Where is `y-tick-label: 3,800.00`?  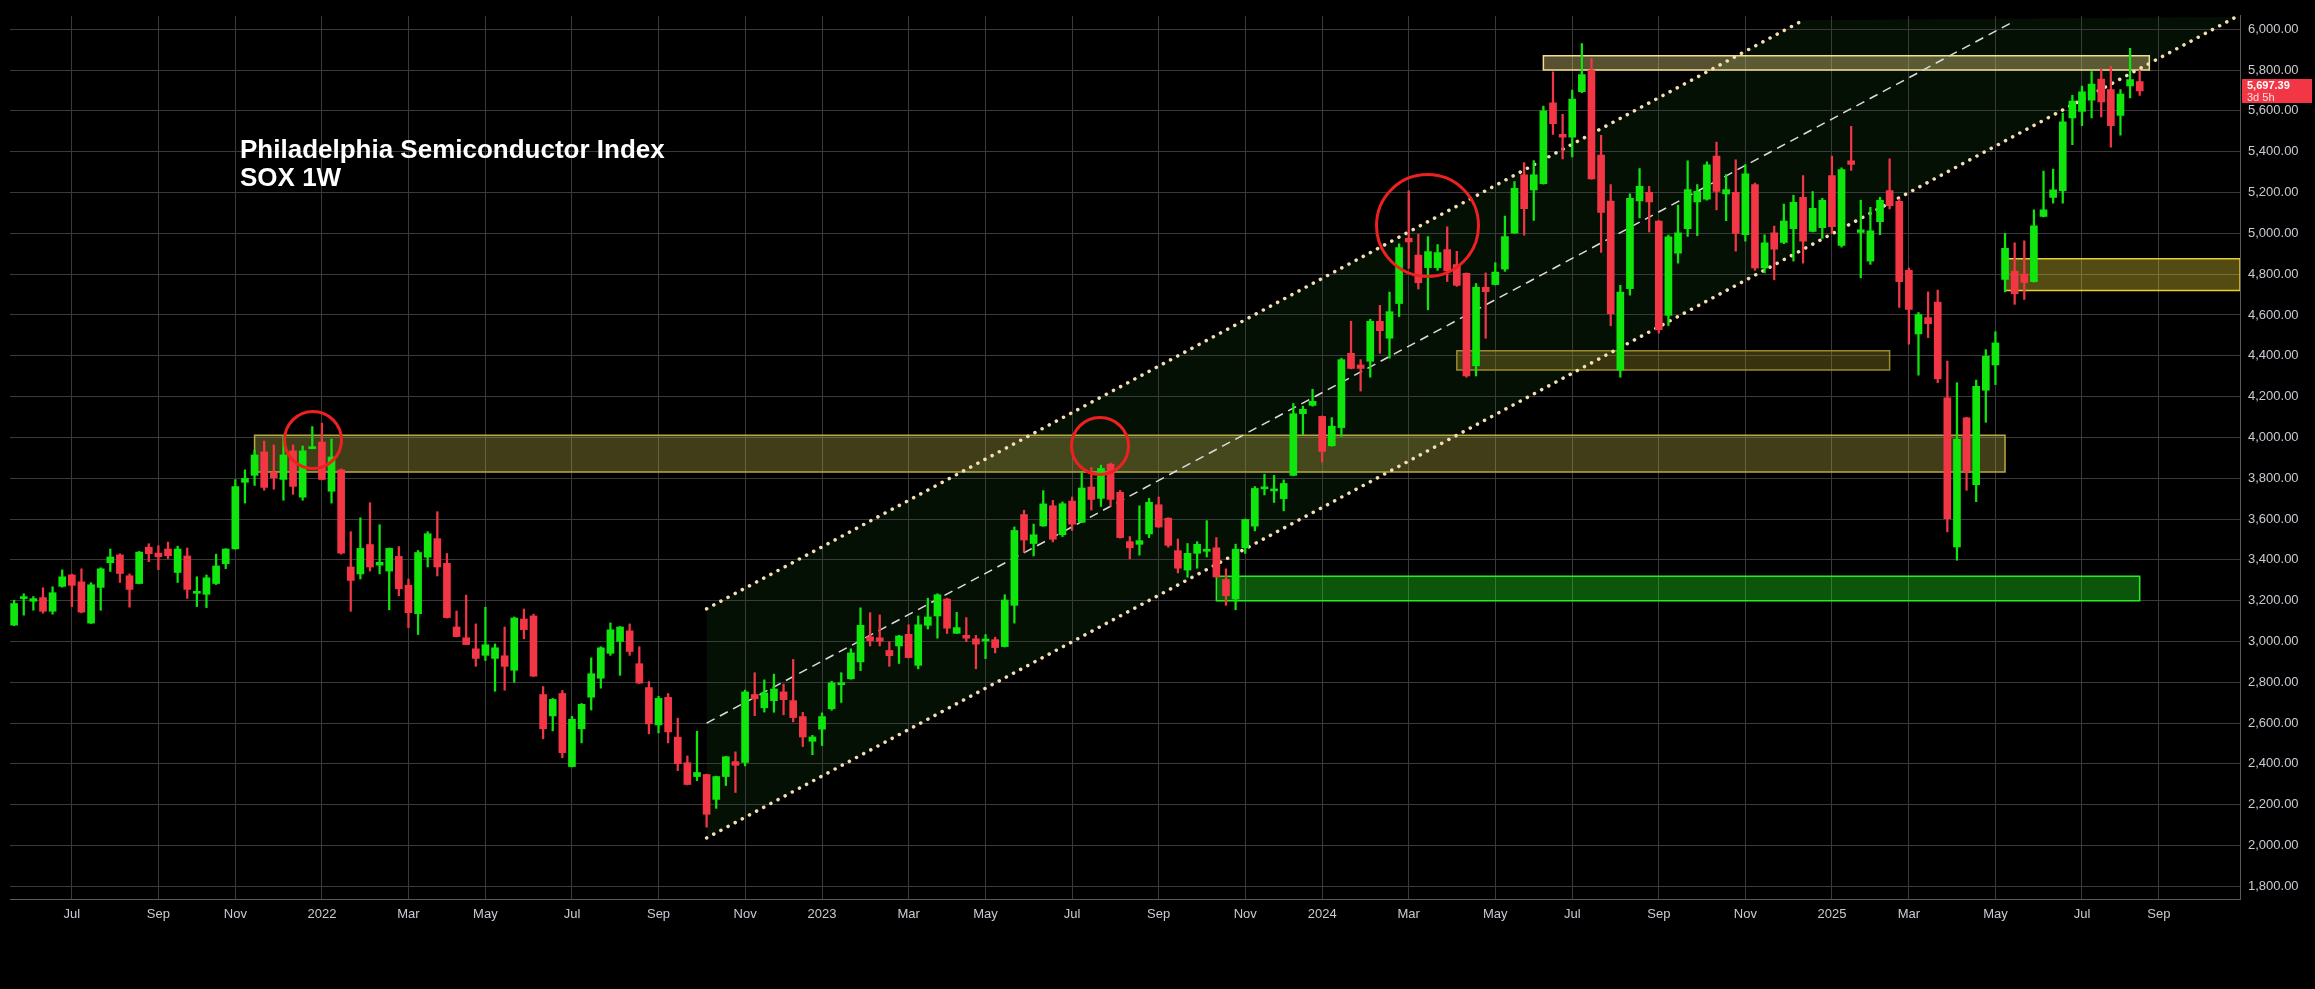 y-tick-label: 3,800.00 is located at coordinates (2273, 477).